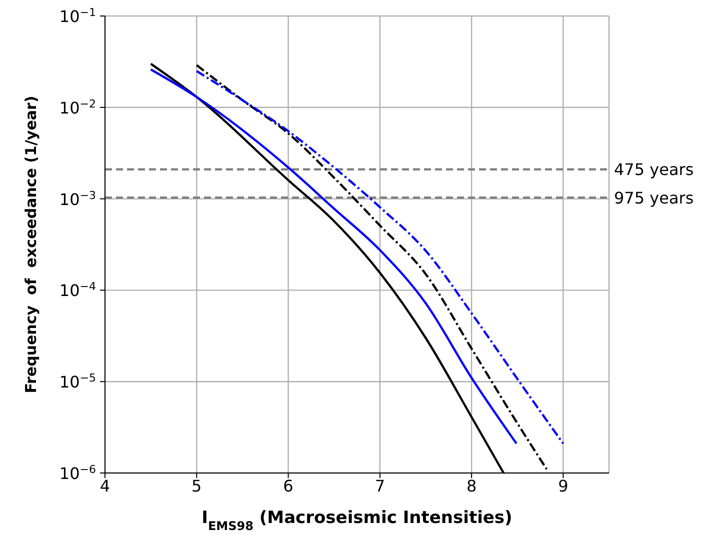 The height and width of the screenshot is (544, 716). Describe the element at coordinates (197, 486) in the screenshot. I see `x-tick-label: 5` at that location.